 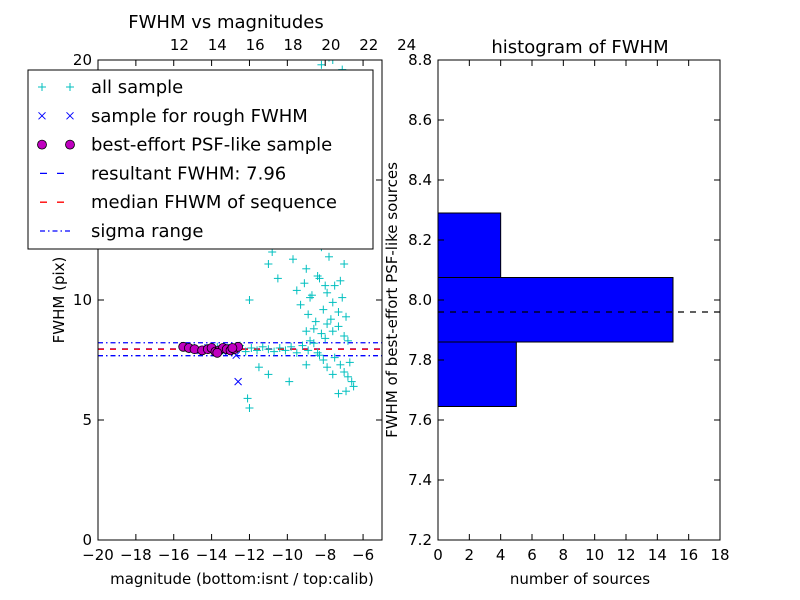 I want to click on legend-label: best-effort PSF-like sample, so click(x=211, y=145).